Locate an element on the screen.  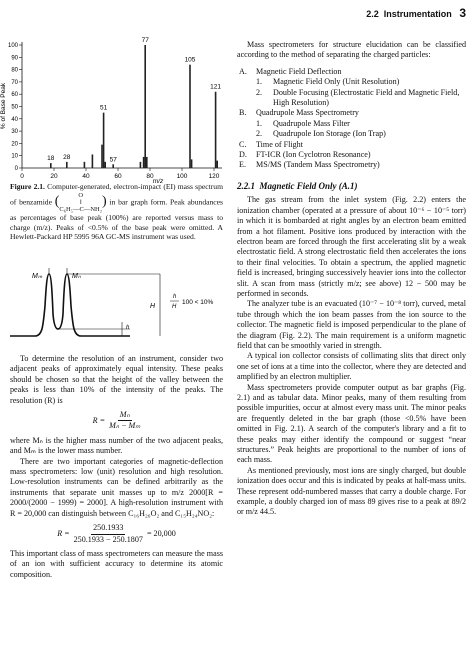
y-tick-label: 30 is located at coordinates (14, 132).